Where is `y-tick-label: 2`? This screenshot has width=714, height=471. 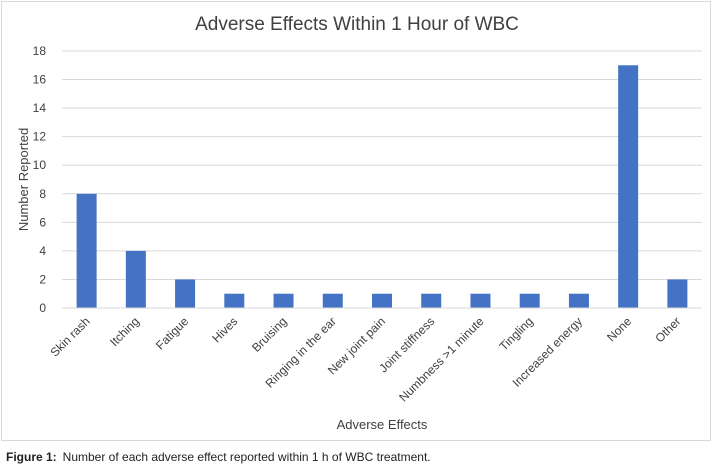 y-tick-label: 2 is located at coordinates (42, 279).